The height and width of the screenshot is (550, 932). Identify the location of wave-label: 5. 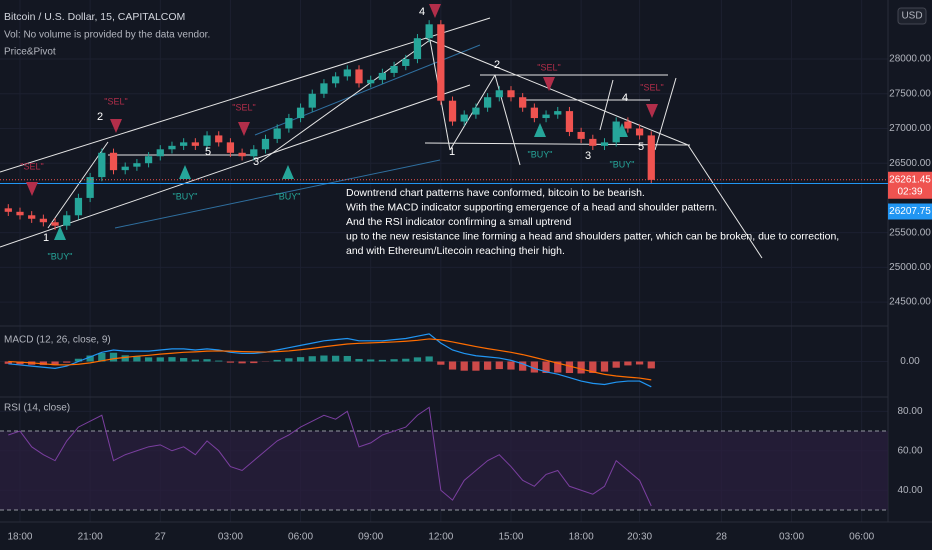
(208, 152).